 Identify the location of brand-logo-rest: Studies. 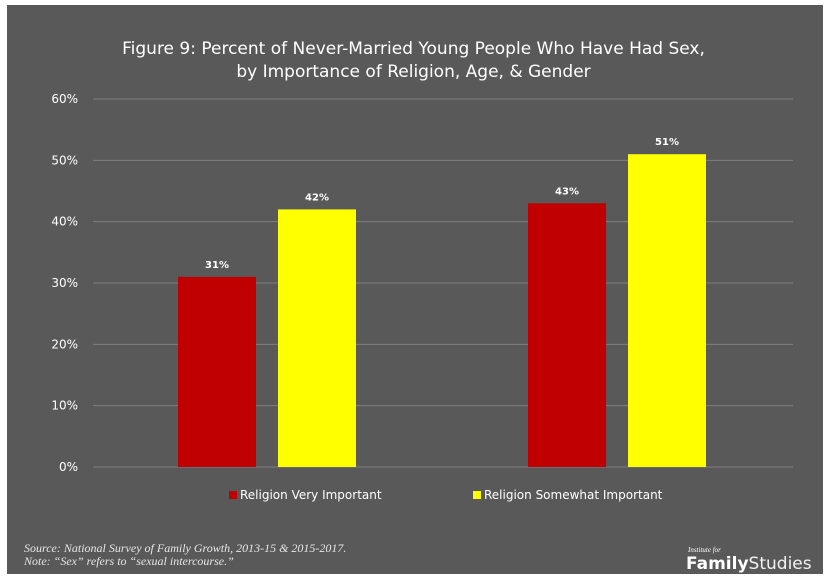
(780, 564).